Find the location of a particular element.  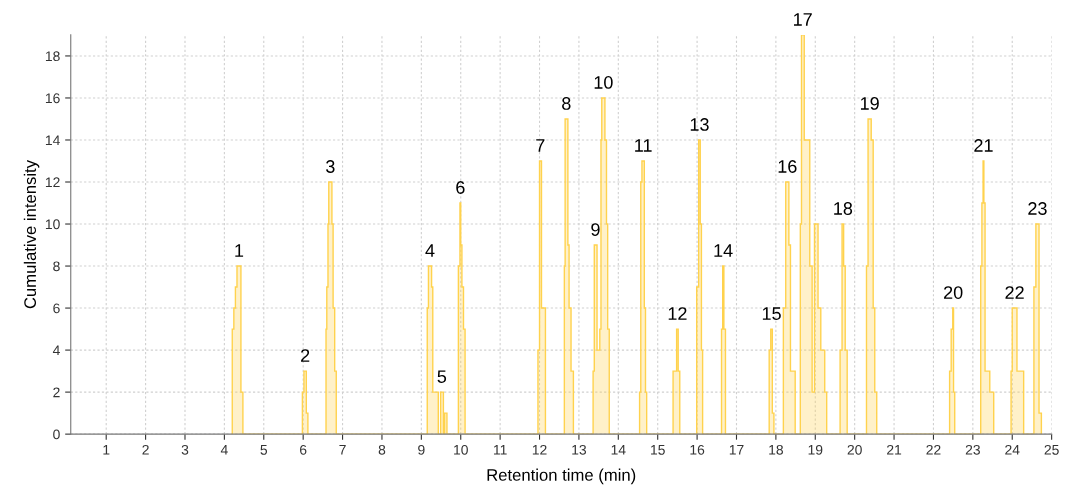

annotation: 15 is located at coordinates (771, 313).